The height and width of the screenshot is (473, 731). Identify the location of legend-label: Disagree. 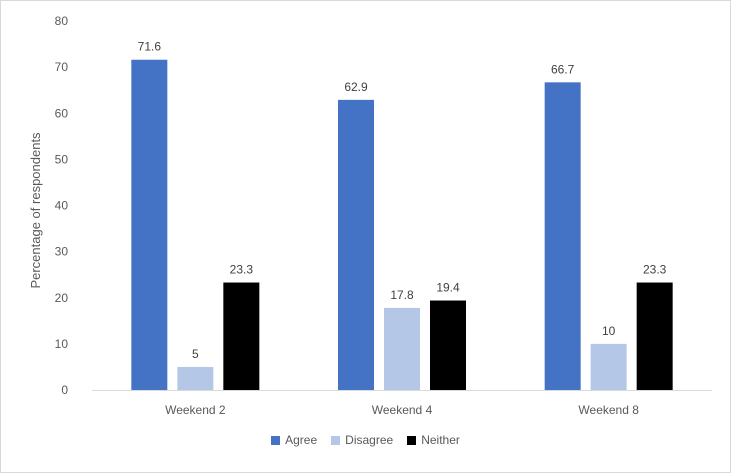
(369, 440).